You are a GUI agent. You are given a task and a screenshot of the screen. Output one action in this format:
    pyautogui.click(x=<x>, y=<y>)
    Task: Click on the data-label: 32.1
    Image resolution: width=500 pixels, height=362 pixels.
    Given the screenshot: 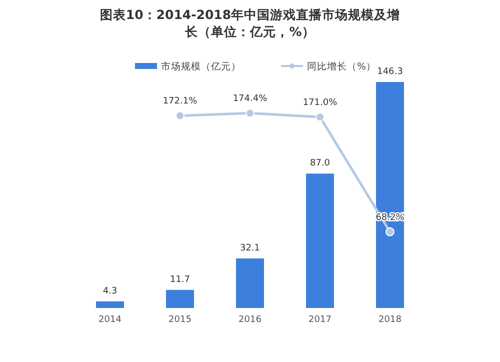 What is the action you would take?
    pyautogui.click(x=250, y=248)
    